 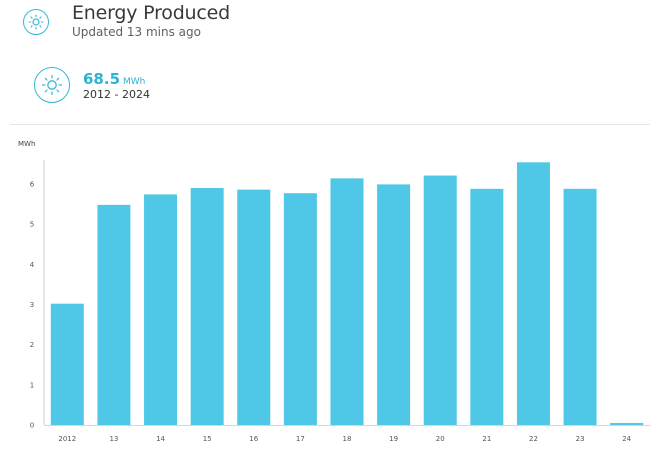 I want to click on x-tick-label: 19, so click(x=393, y=439).